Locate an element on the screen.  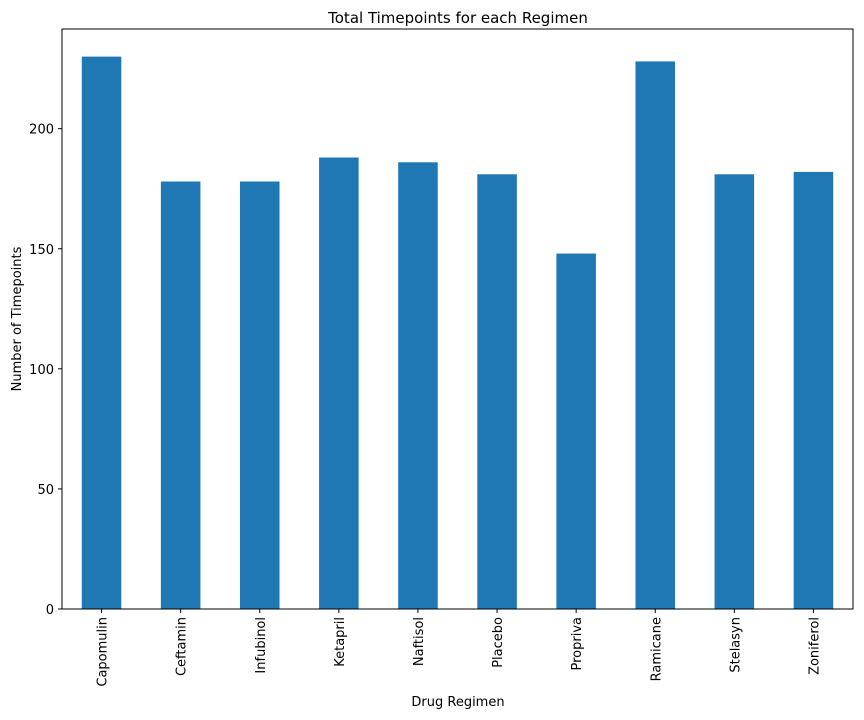
chart-title: Total Timepoints for each Regimen is located at coordinates (457, 18).